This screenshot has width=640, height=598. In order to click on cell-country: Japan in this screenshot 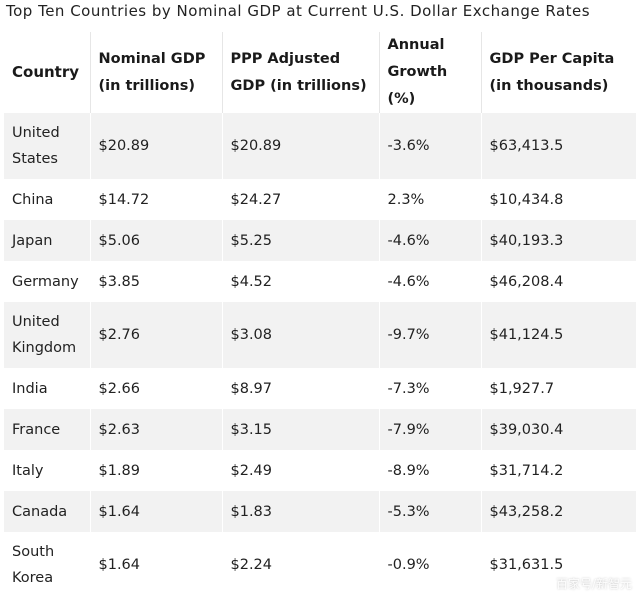, I will do `click(47, 240)`.